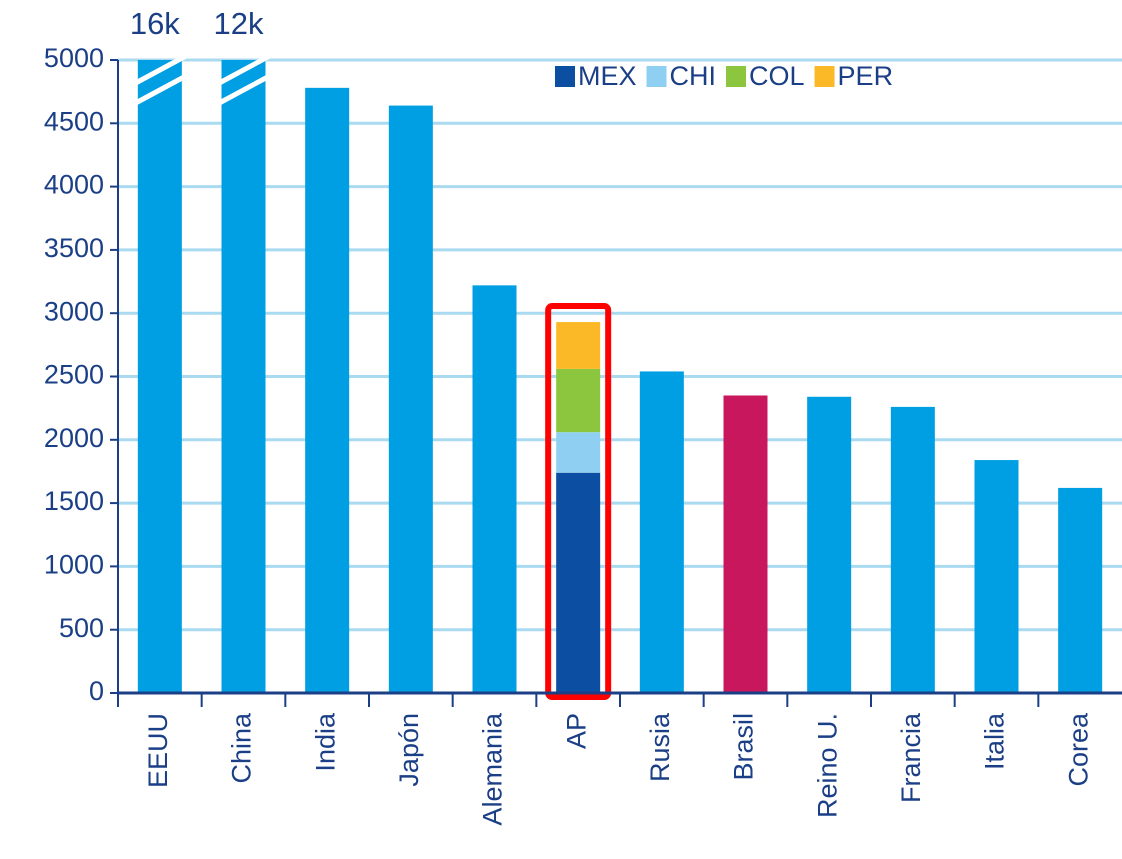 The image size is (1122, 859). I want to click on x-tick-label: India, so click(325, 742).